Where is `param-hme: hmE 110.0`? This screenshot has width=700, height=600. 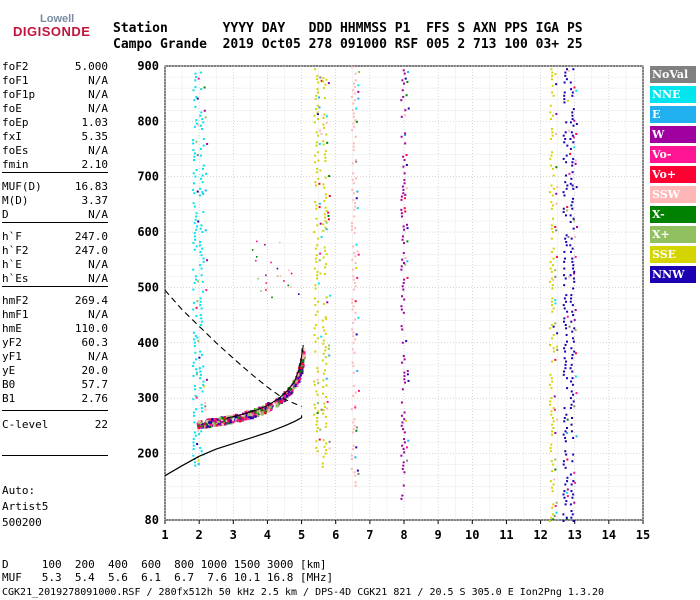
param-hme: hmE 110.0 is located at coordinates (55, 329).